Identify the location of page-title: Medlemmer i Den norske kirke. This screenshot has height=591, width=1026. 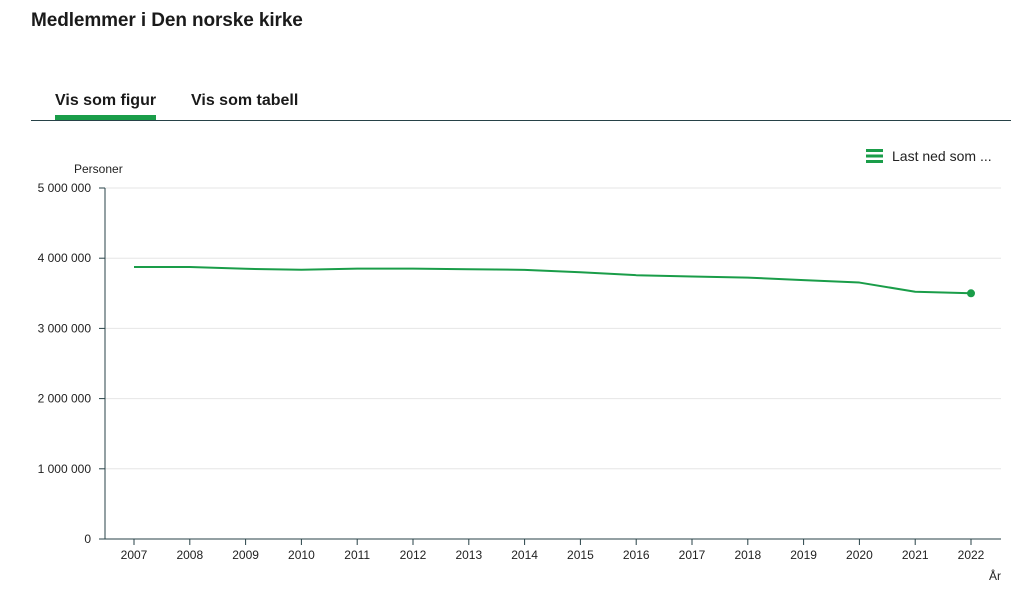
(167, 20).